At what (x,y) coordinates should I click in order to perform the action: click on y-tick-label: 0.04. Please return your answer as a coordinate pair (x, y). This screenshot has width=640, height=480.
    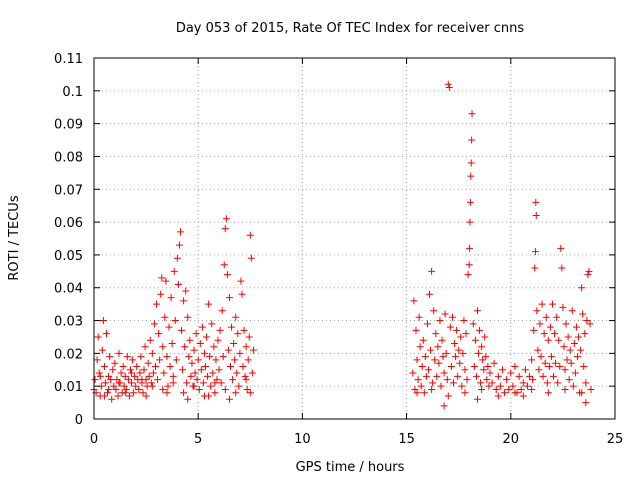
    Looking at the image, I should click on (68, 289).